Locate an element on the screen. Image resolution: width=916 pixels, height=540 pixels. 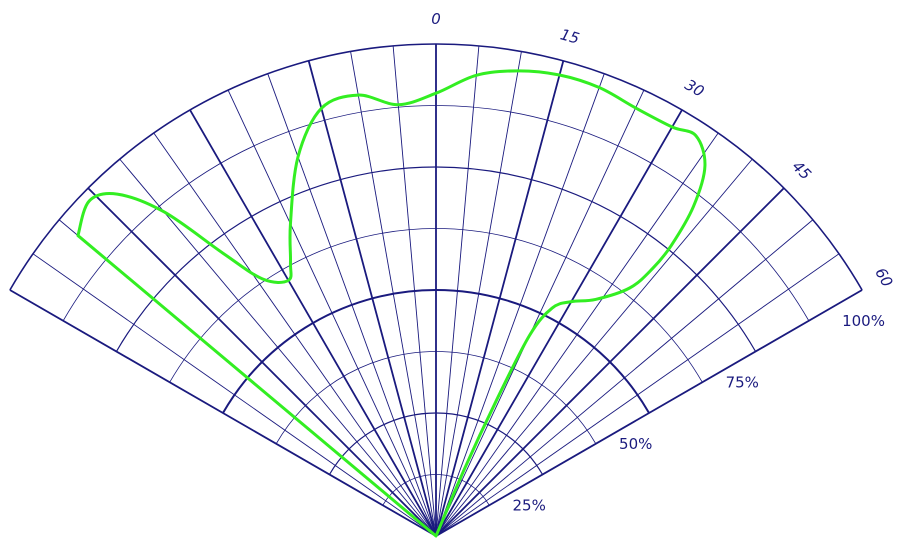
angle-tick-label: 30 is located at coordinates (695, 88).